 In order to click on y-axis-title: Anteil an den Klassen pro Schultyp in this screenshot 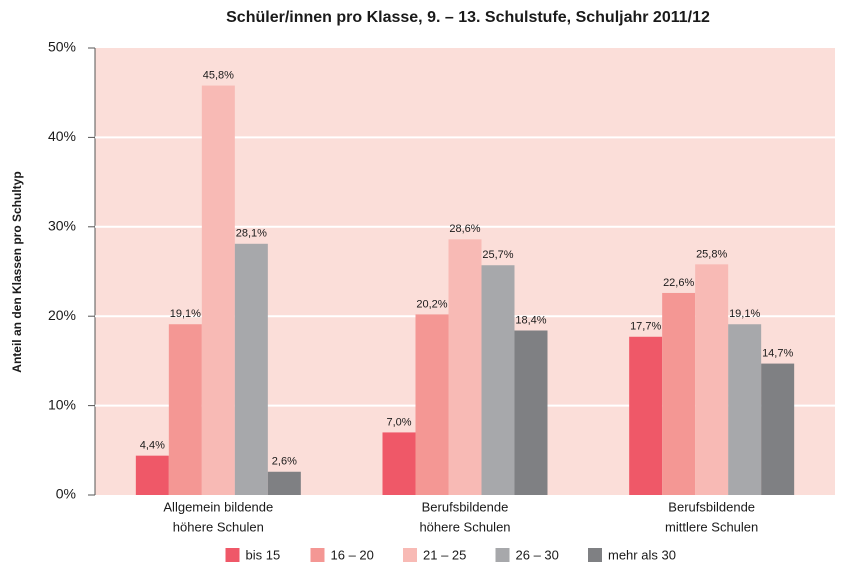, I will do `click(17, 271)`.